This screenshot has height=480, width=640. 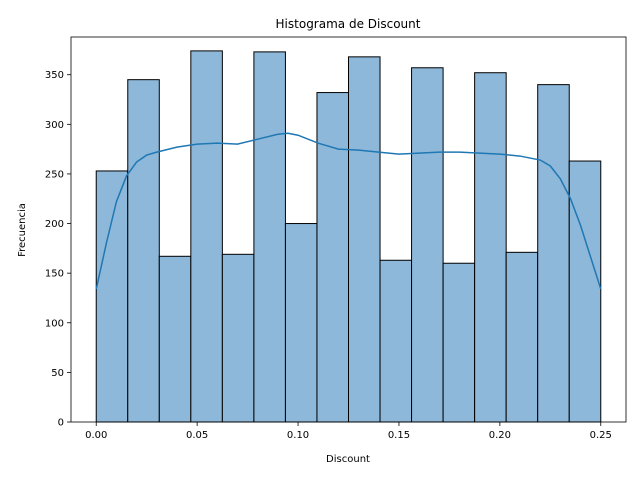 What do you see at coordinates (57, 373) in the screenshot?
I see `y-tick-label: 50` at bounding box center [57, 373].